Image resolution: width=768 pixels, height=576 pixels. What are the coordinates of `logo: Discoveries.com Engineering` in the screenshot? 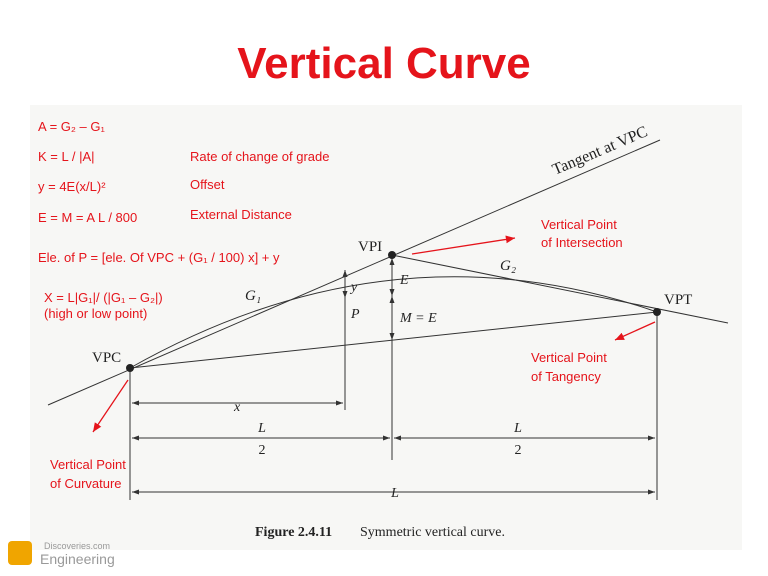 It's located at (61, 554).